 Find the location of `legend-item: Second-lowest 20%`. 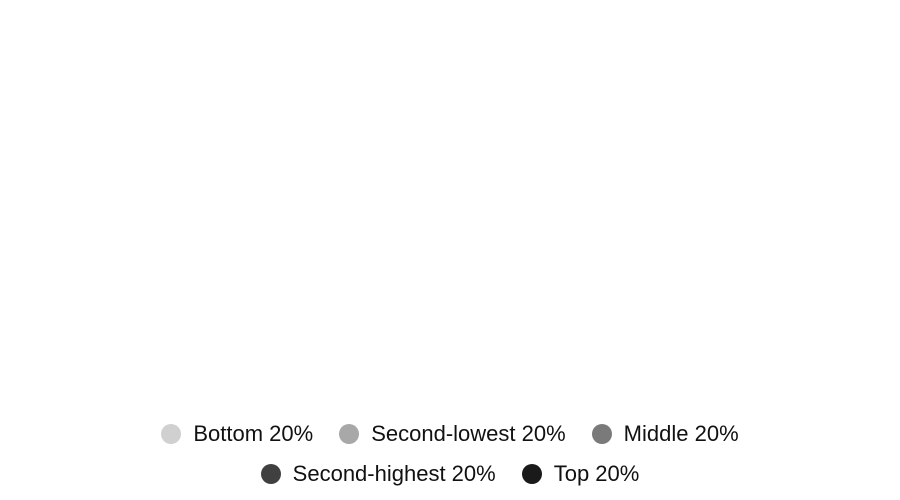

legend-item: Second-lowest 20% is located at coordinates (452, 434).